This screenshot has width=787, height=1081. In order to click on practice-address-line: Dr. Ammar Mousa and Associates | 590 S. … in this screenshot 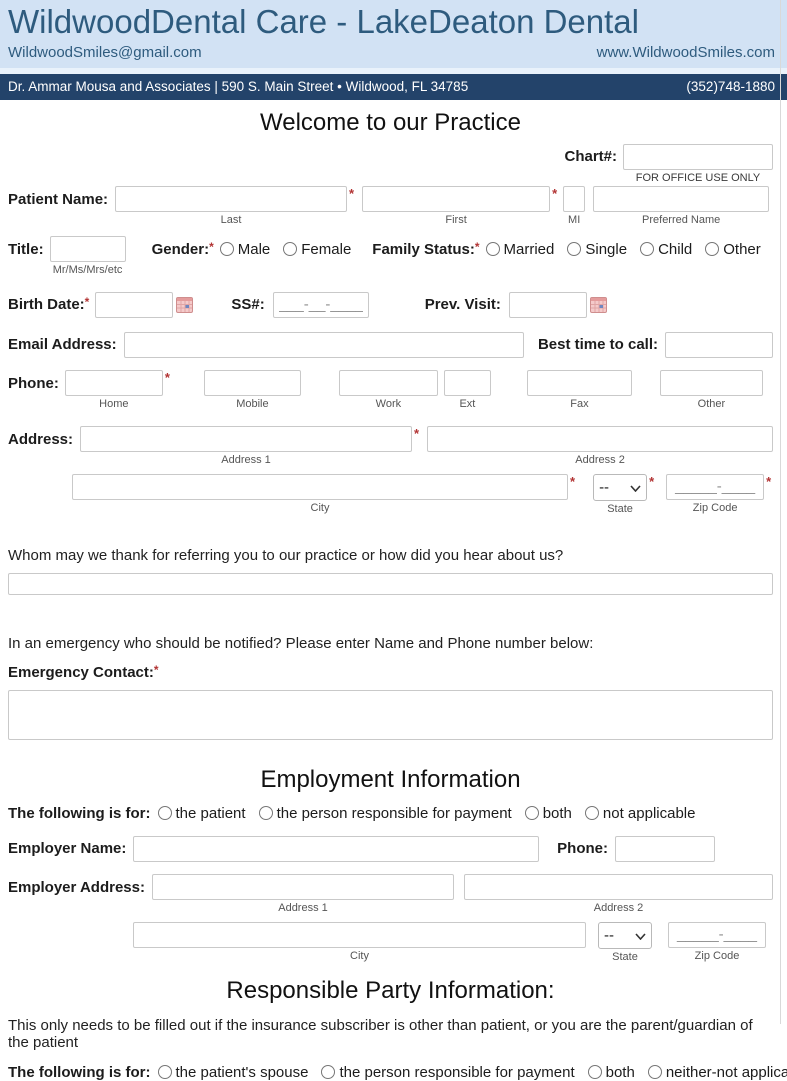, I will do `click(238, 86)`.